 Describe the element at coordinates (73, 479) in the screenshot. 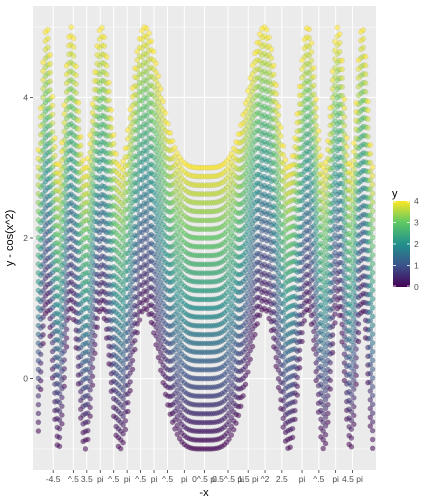

I see `x-tick-label: ^.5` at that location.